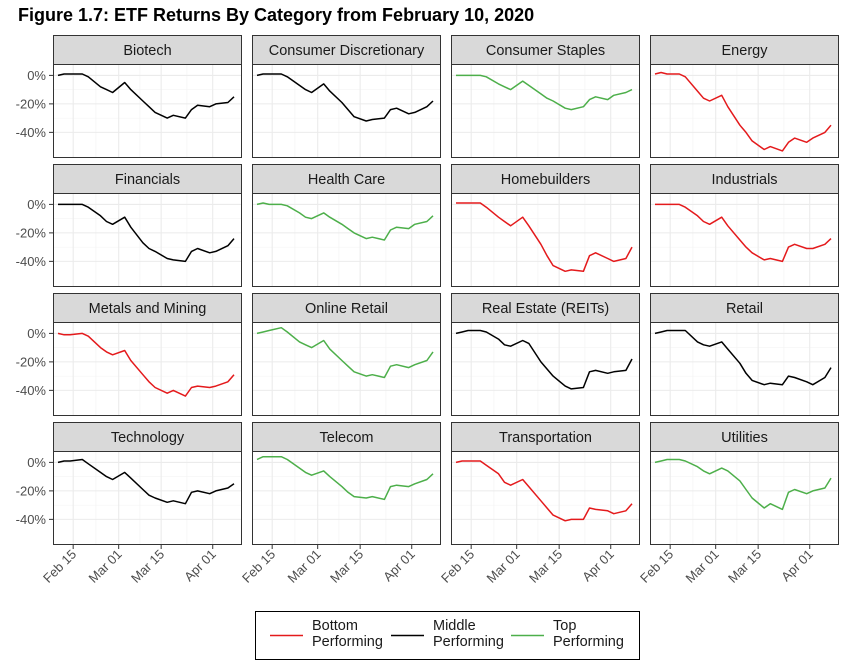  I want to click on series-line-industrials, so click(743, 233).